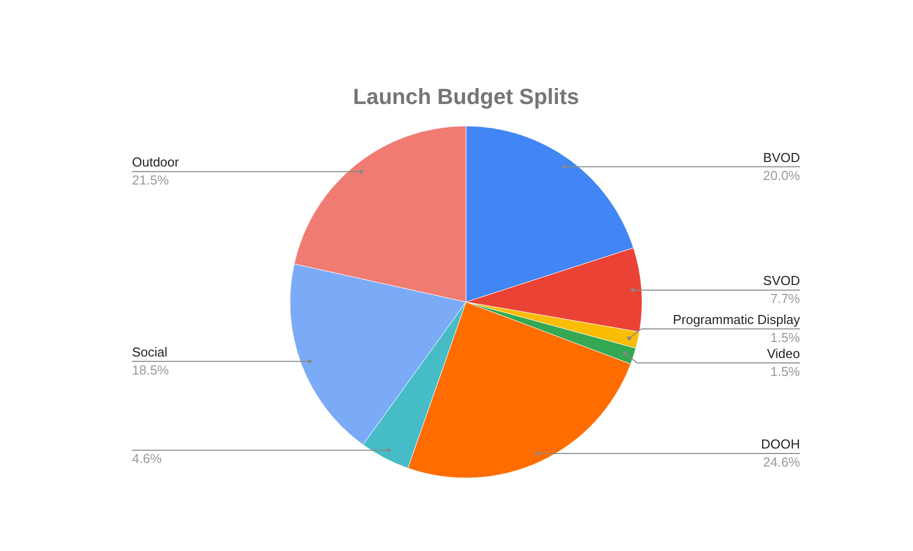  I want to click on slice-label: Programmatic Display, so click(736, 319).